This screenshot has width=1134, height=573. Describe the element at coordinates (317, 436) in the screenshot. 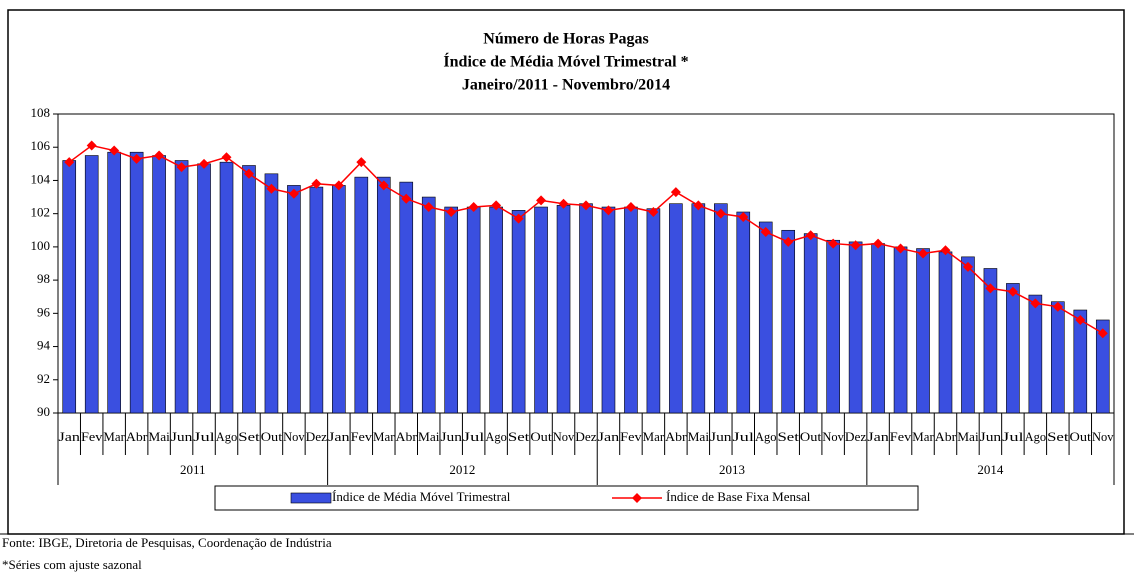

I see `x-tick-label: Dez` at that location.